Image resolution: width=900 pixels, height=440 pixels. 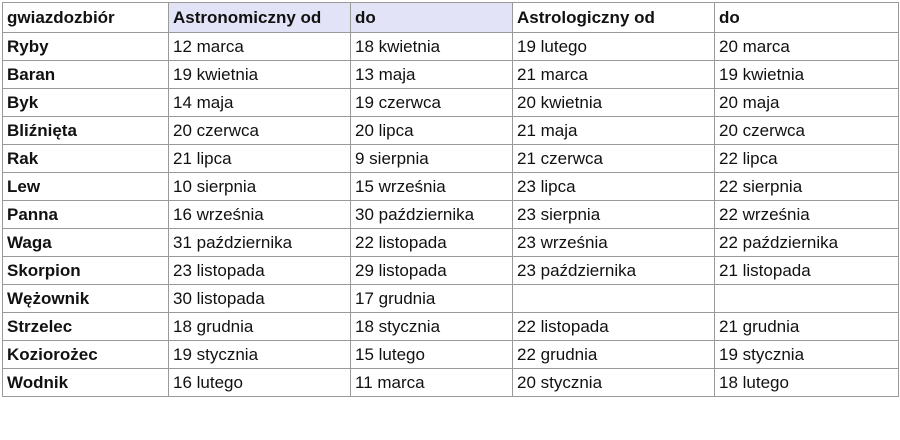 What do you see at coordinates (85, 46) in the screenshot?
I see `constellation-name: Ryby` at bounding box center [85, 46].